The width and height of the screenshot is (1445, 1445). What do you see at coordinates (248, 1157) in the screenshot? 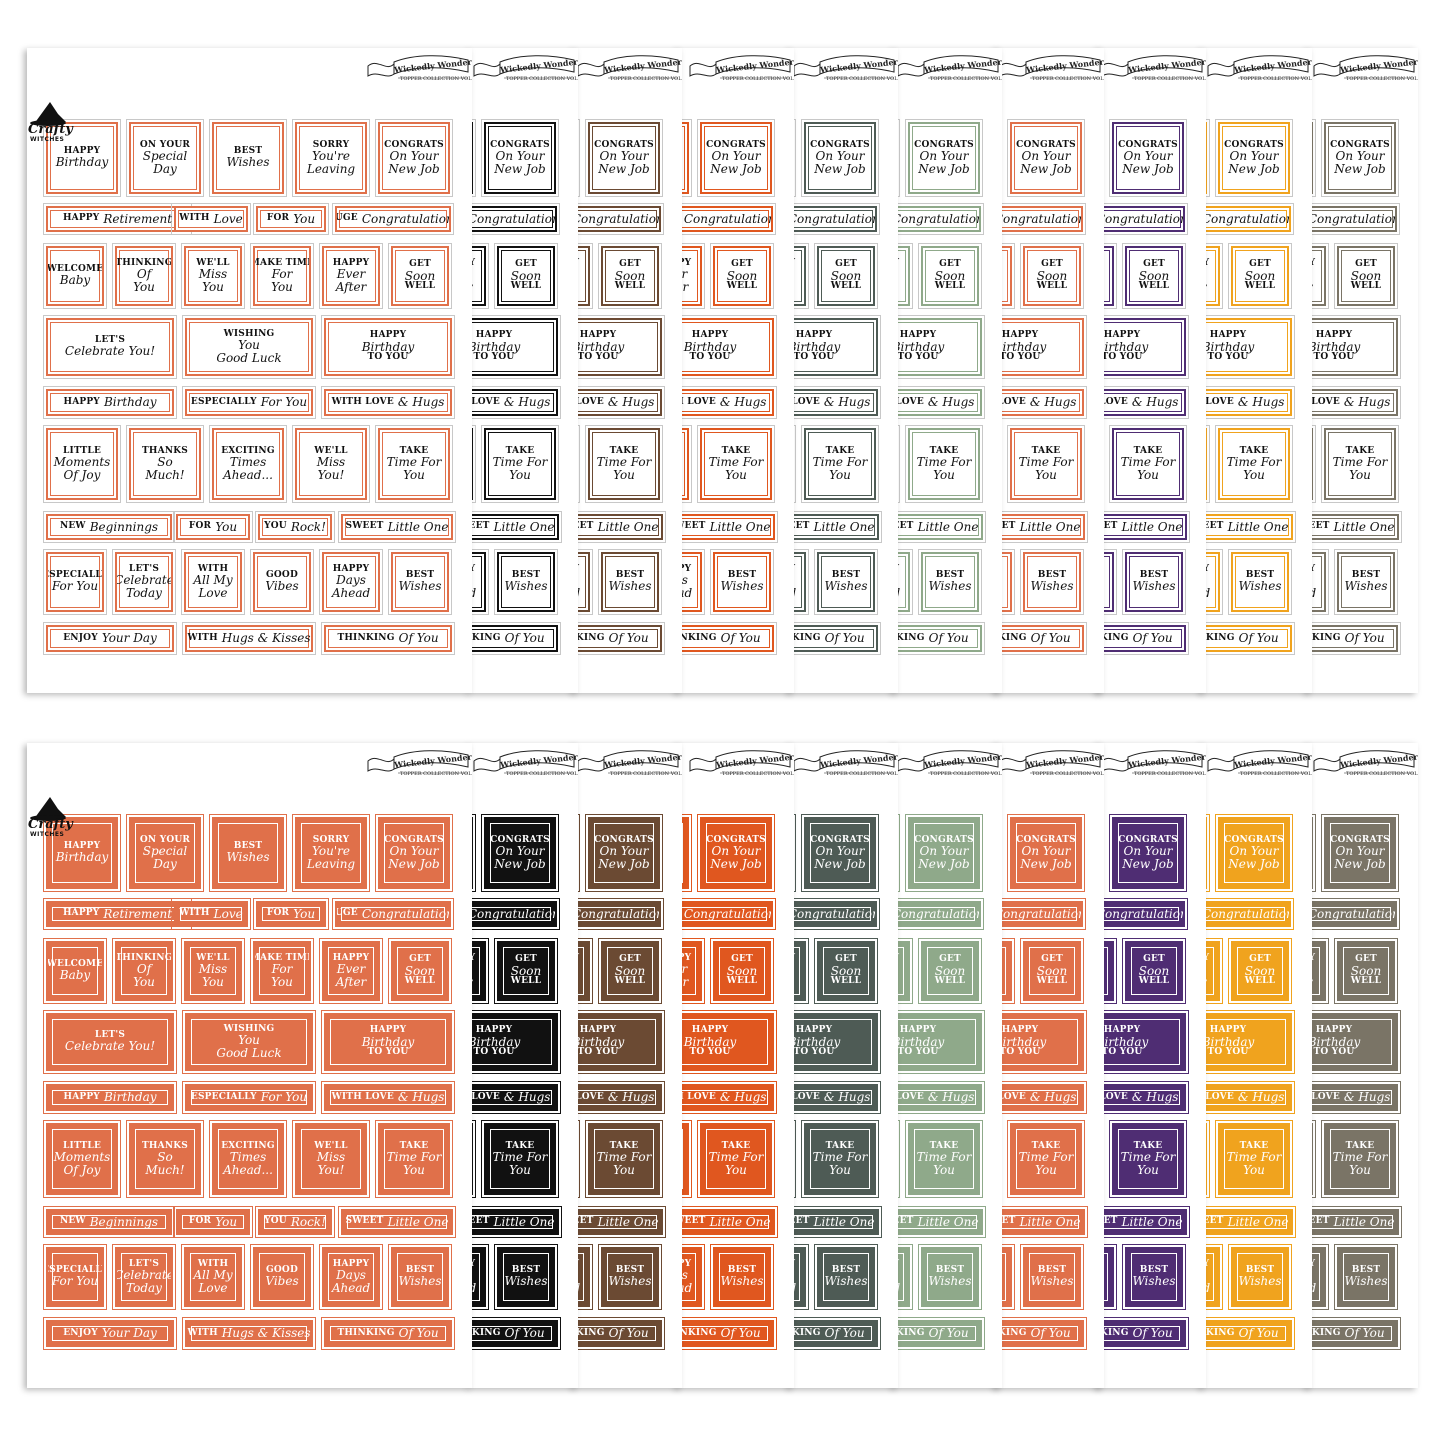
I see `topper-text: Times` at bounding box center [248, 1157].